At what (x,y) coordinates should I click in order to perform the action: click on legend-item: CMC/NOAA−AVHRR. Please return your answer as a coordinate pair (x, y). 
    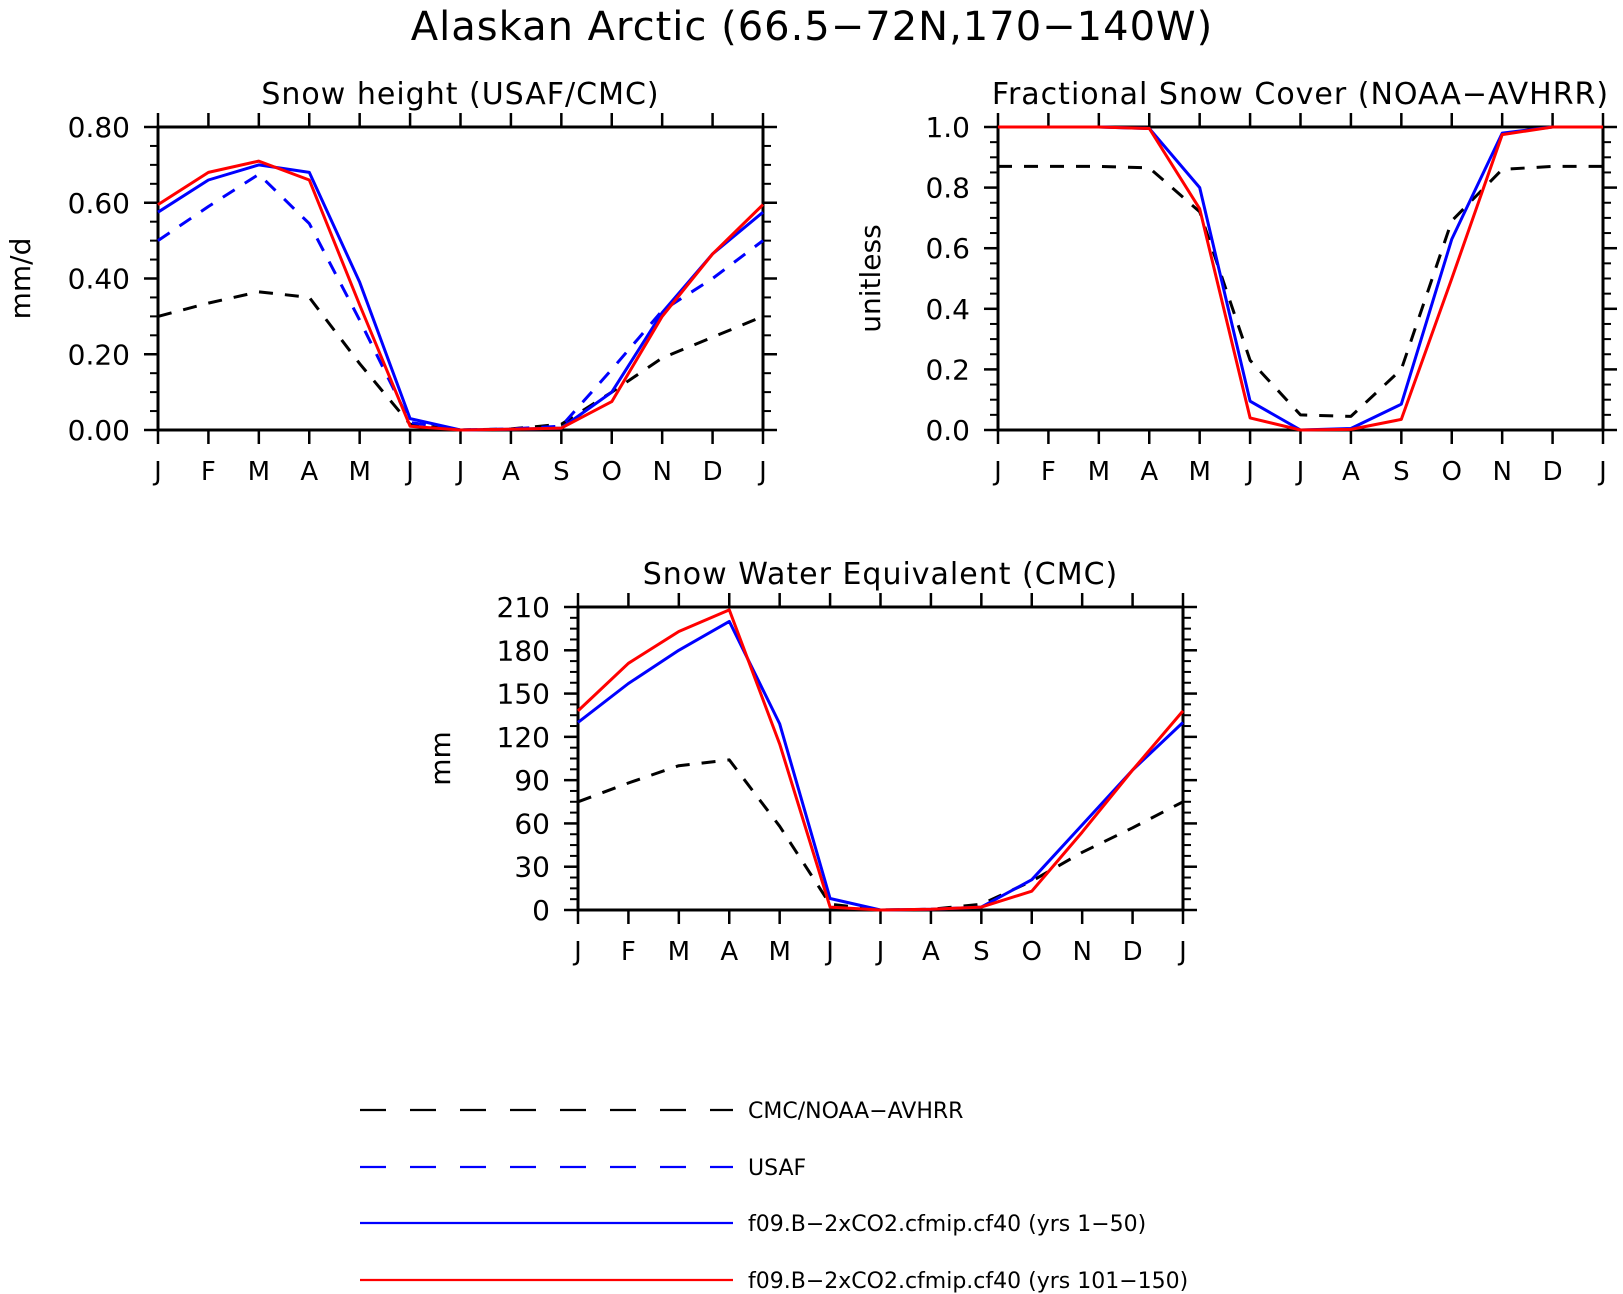
    Looking at the image, I should click on (661, 1111).